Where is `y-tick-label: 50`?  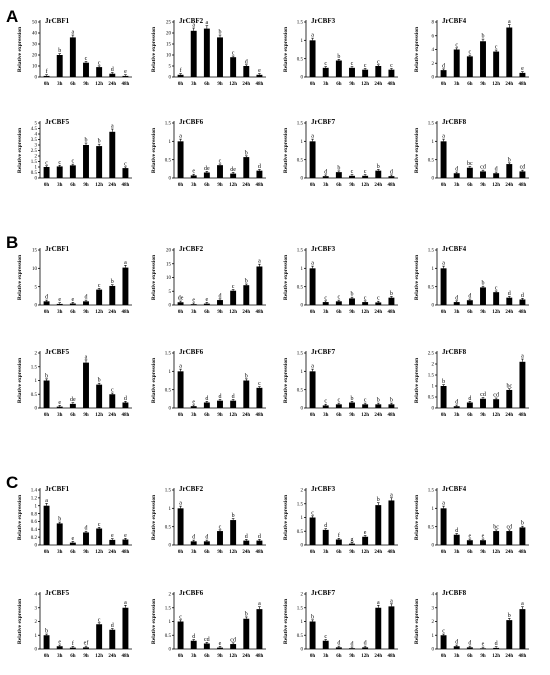 y-tick-label: 50 is located at coordinates (35, 23).